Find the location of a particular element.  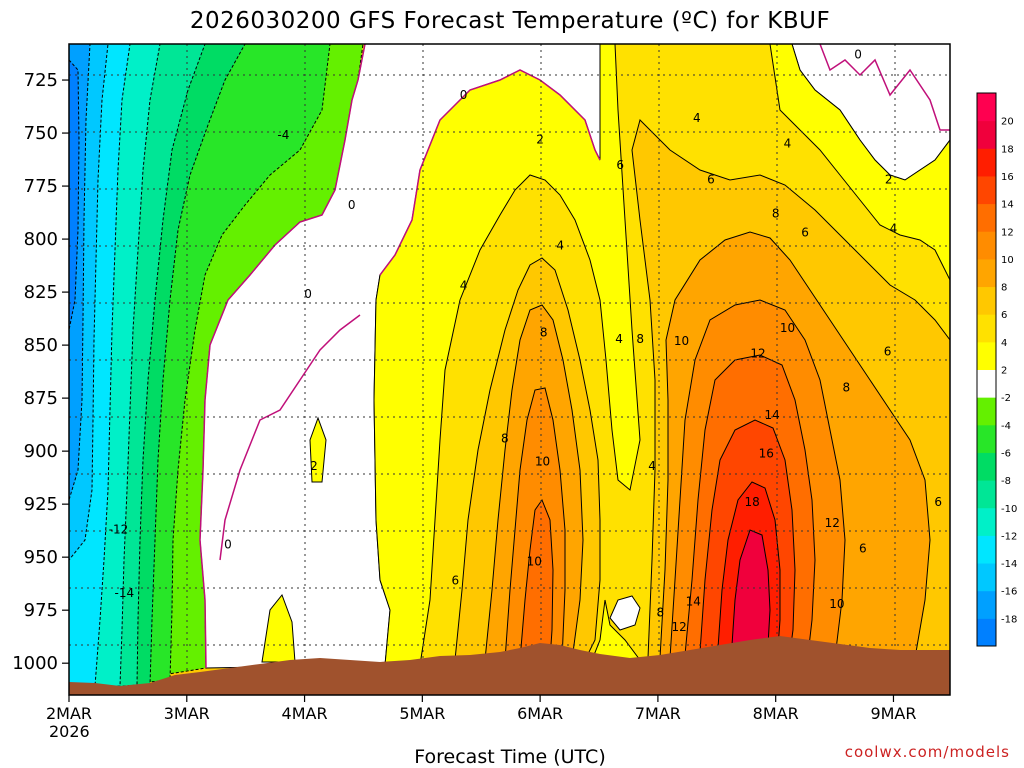

time-axis: 2MAR 3MAR 4MAR 5MAR 6MAR 7MAR 8MAR 9MAR is located at coordinates (481, 709).